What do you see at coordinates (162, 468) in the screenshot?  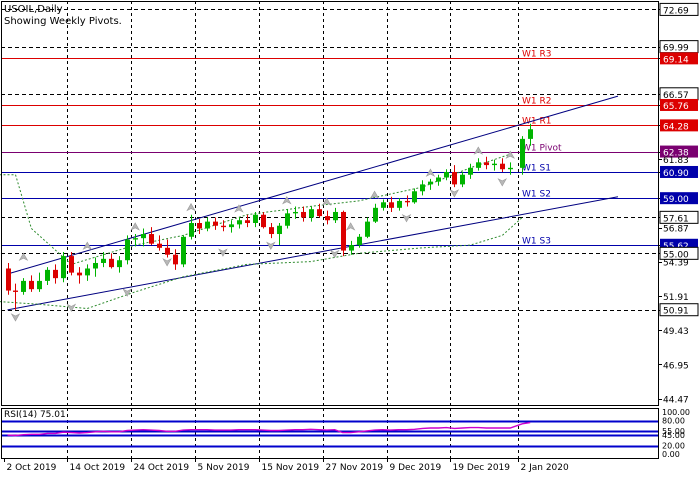 I see `time-tick-label: 24 Oct 2019` at bounding box center [162, 468].